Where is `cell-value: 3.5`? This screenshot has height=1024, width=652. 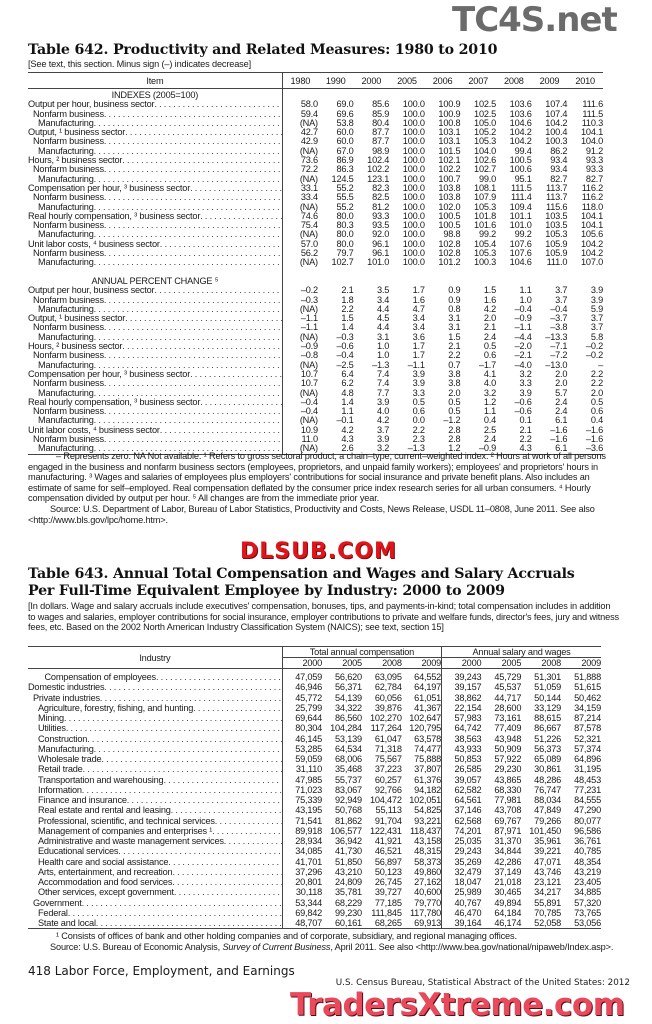
cell-value: 3.5 is located at coordinates (383, 290).